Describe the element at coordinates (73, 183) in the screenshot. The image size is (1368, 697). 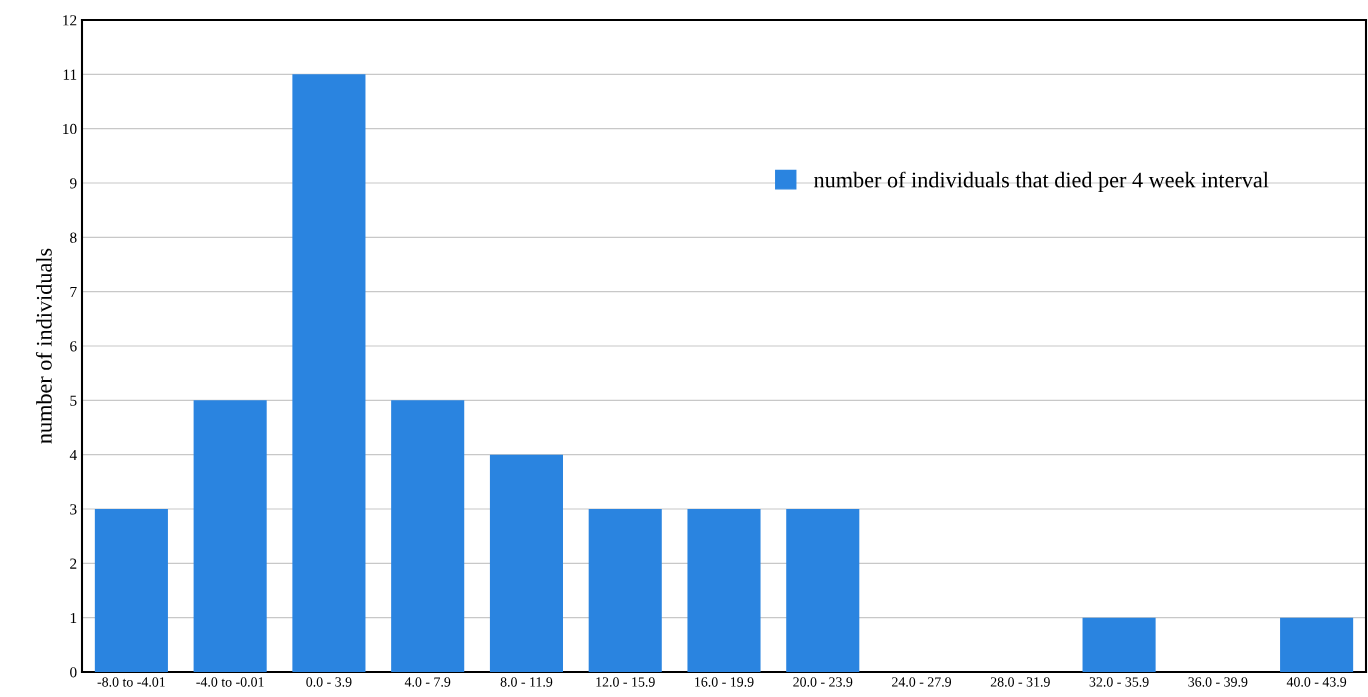
I see `y-tick-label: 9` at that location.